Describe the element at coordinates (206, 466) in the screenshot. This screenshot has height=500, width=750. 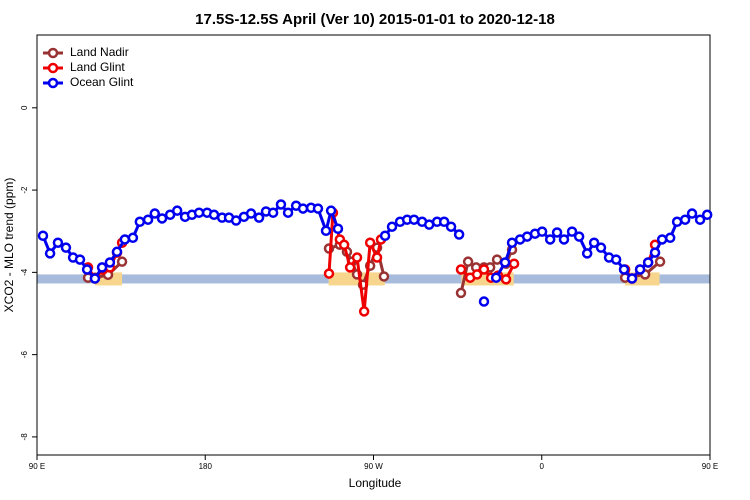
I see `x-tick-label: 180` at that location.